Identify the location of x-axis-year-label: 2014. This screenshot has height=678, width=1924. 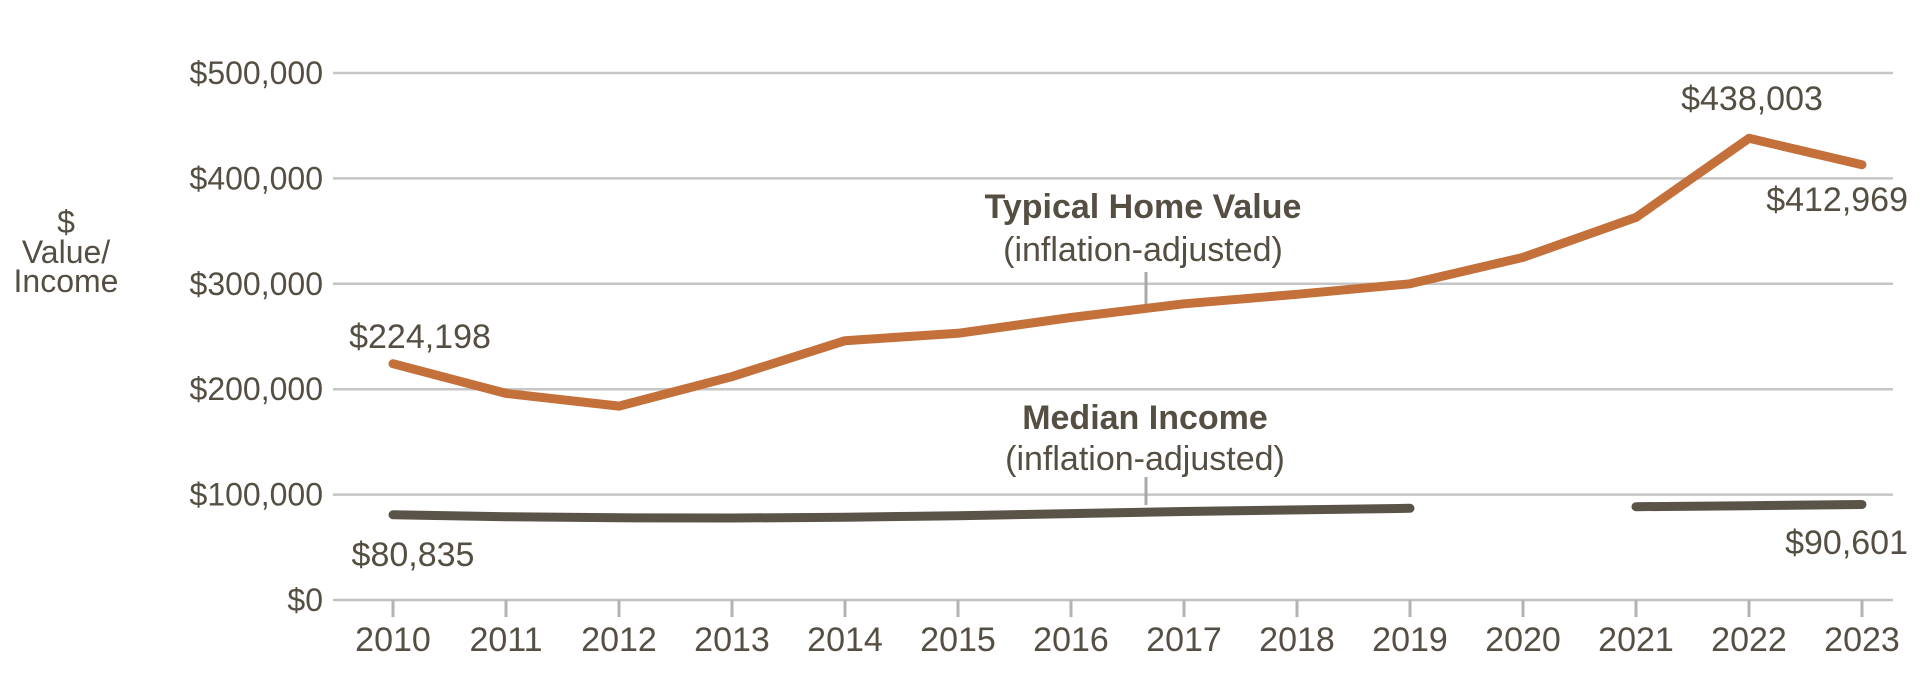
(845, 640).